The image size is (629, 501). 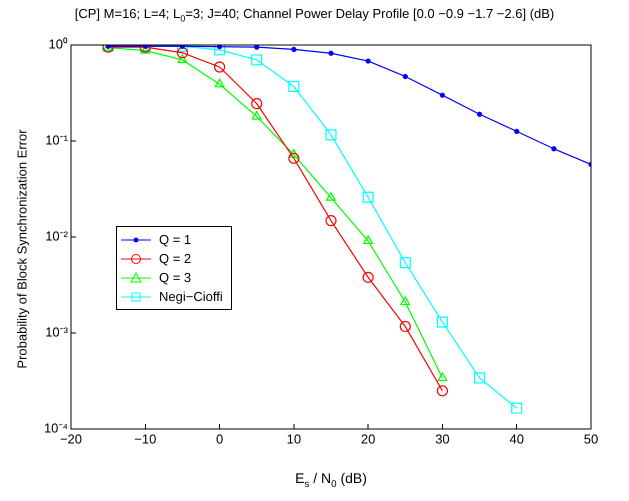 What do you see at coordinates (175, 258) in the screenshot?
I see `legend-label: Q = 2` at bounding box center [175, 258].